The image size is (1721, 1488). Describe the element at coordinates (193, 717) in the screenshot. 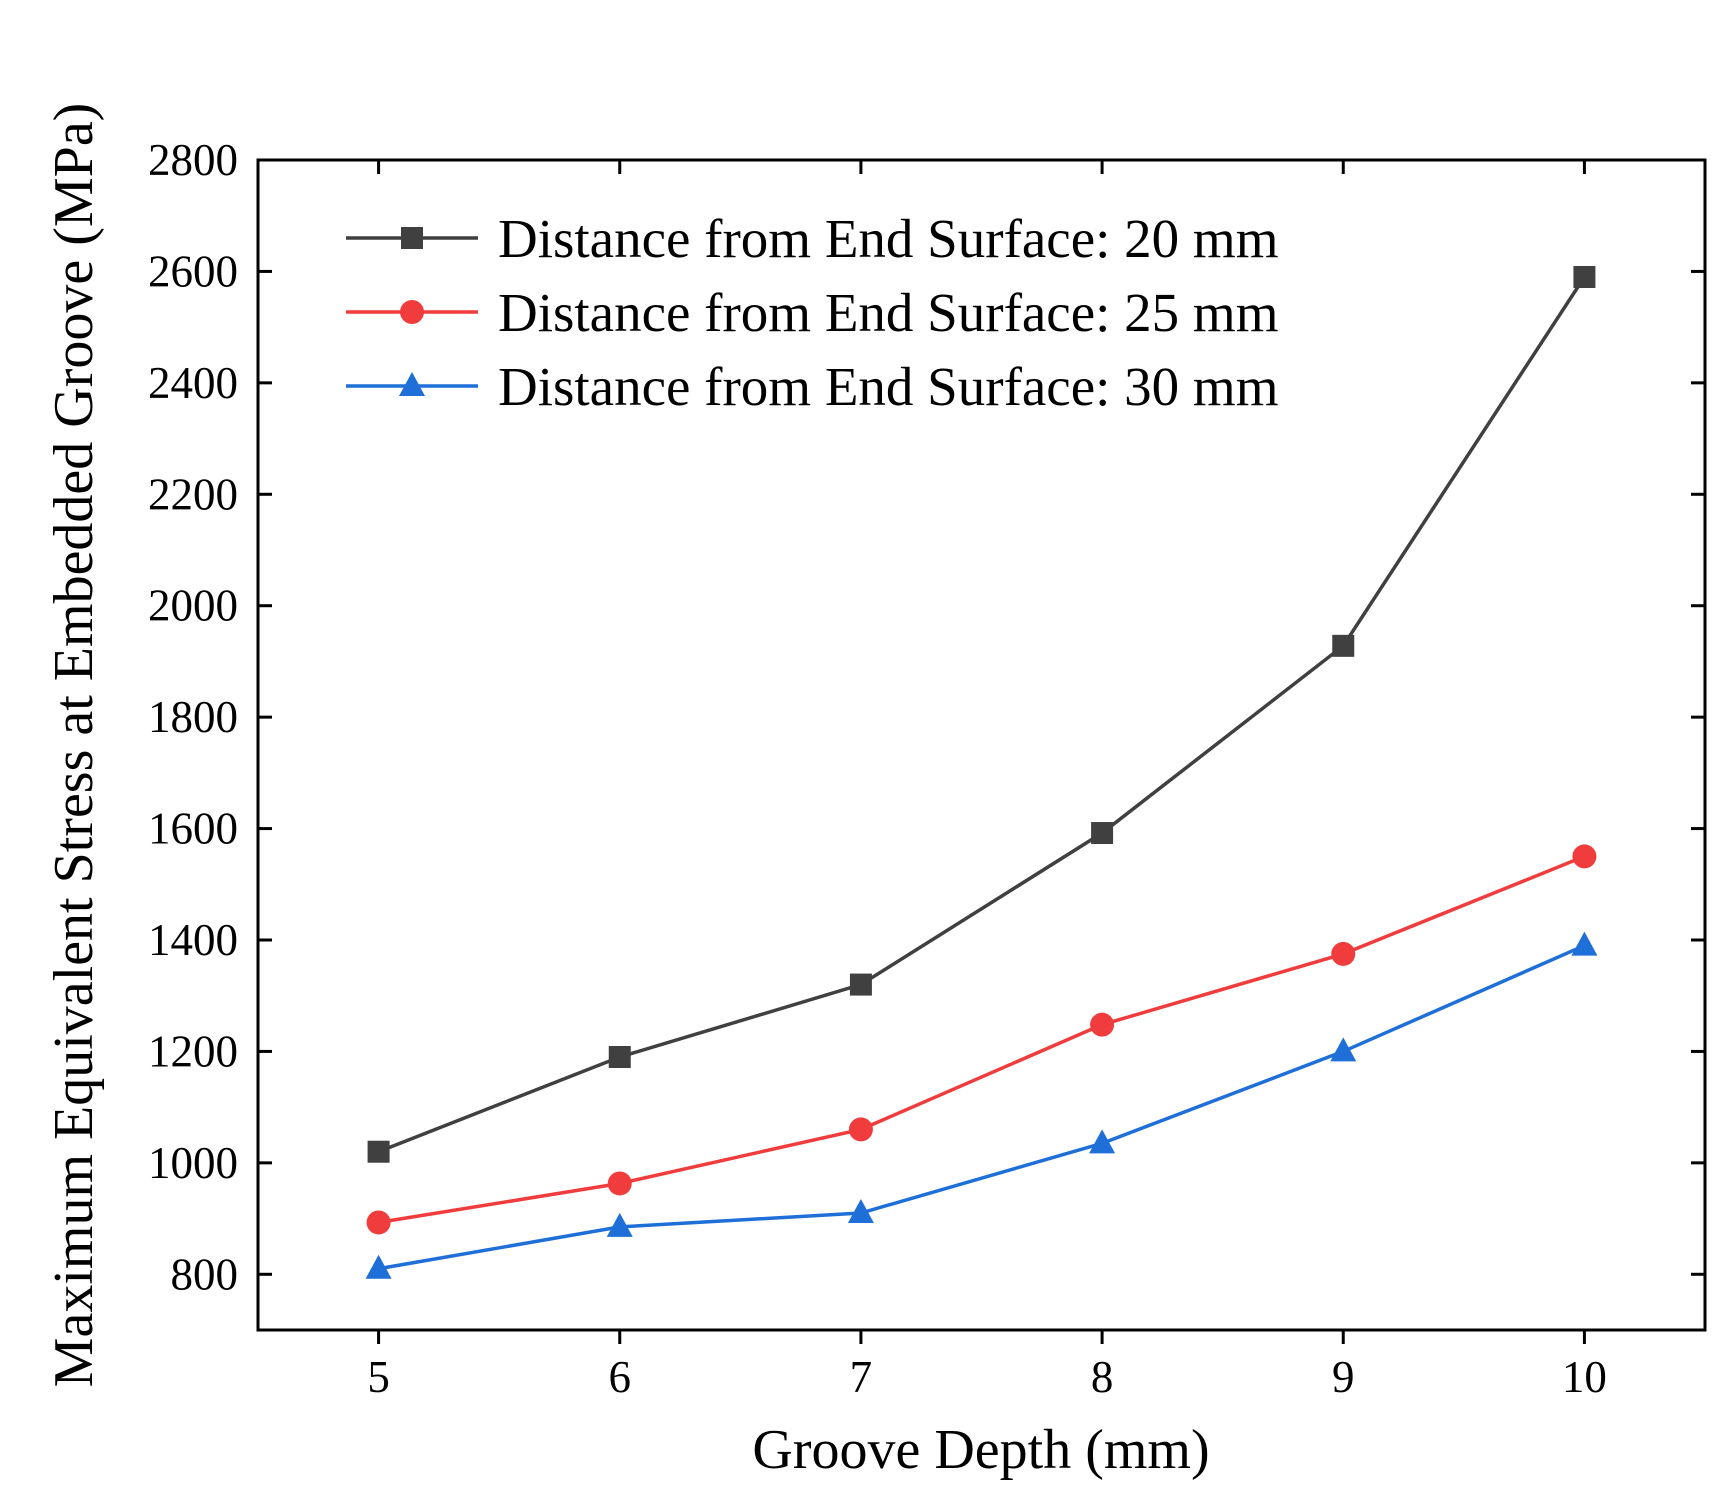

I see `y-tick-label: 1800` at that location.